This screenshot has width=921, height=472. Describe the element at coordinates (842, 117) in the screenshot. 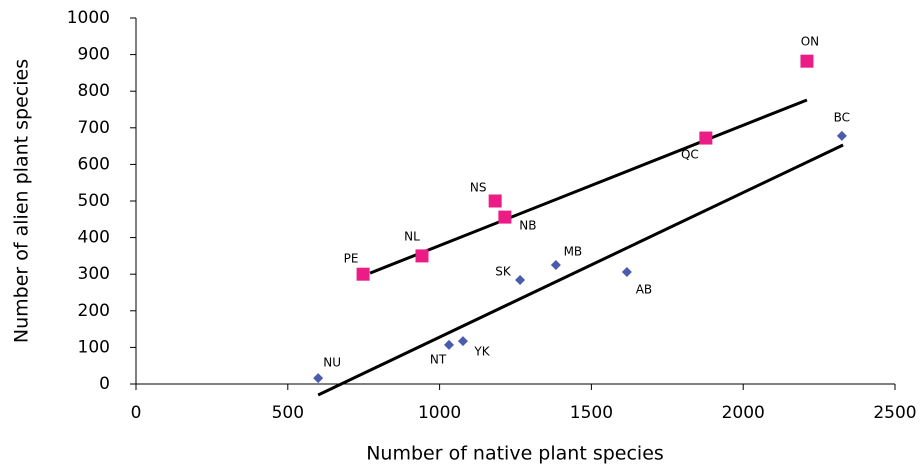

I see `point-label: BC` at that location.